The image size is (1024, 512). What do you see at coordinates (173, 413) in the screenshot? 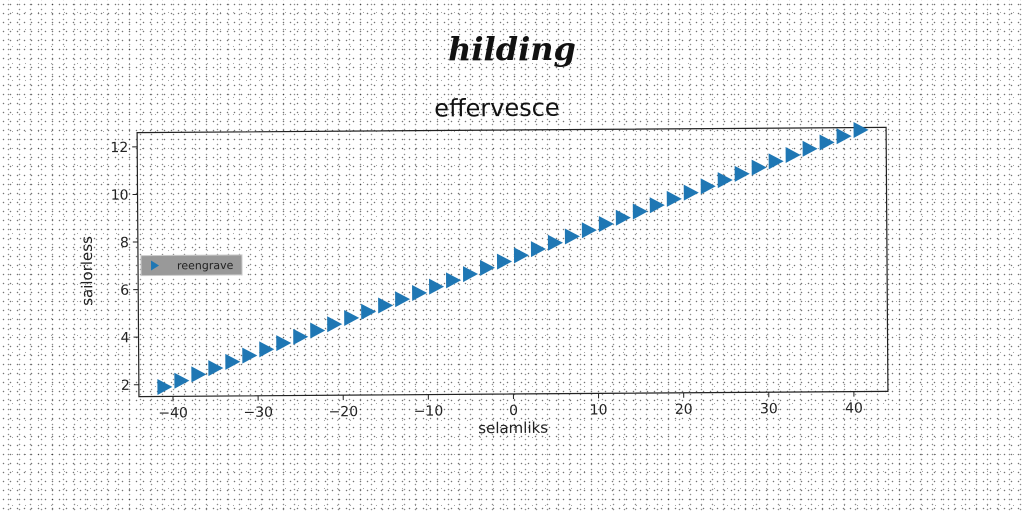
I see `x-tick-label: −40` at bounding box center [173, 413].